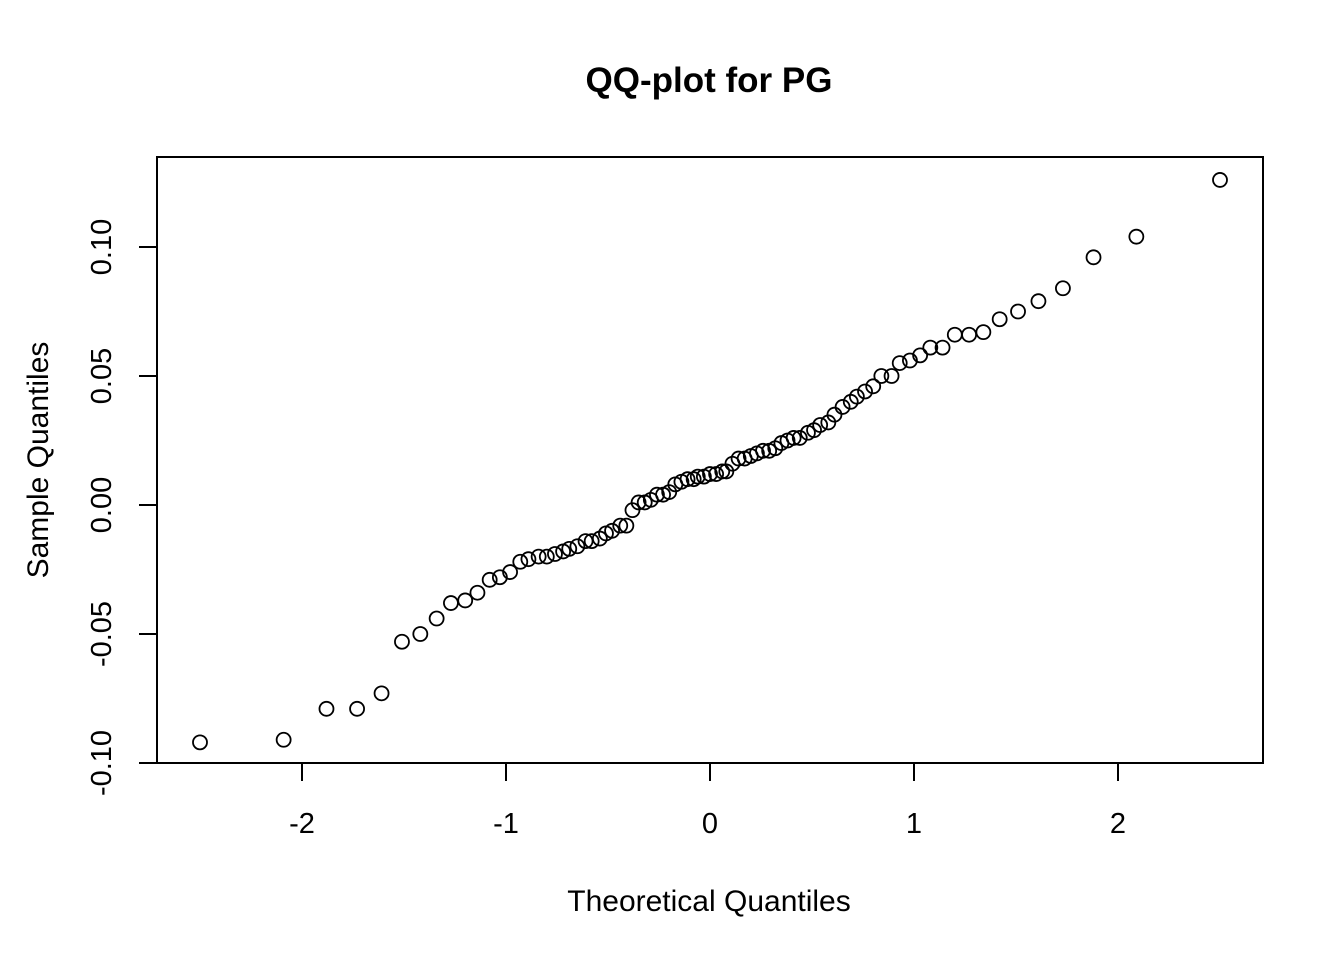  Describe the element at coordinates (708, 901) in the screenshot. I see `x-axis-label: Theoretical Quantiles` at that location.